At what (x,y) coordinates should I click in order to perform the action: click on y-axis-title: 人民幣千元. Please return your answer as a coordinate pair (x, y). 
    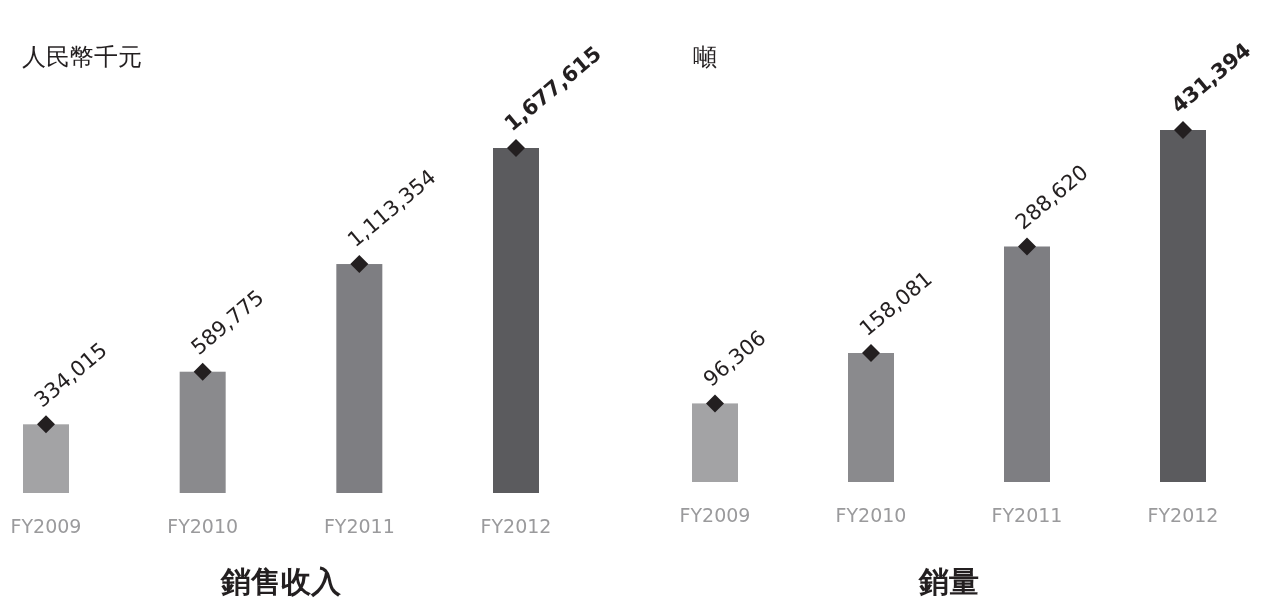
    Looking at the image, I should click on (82, 57).